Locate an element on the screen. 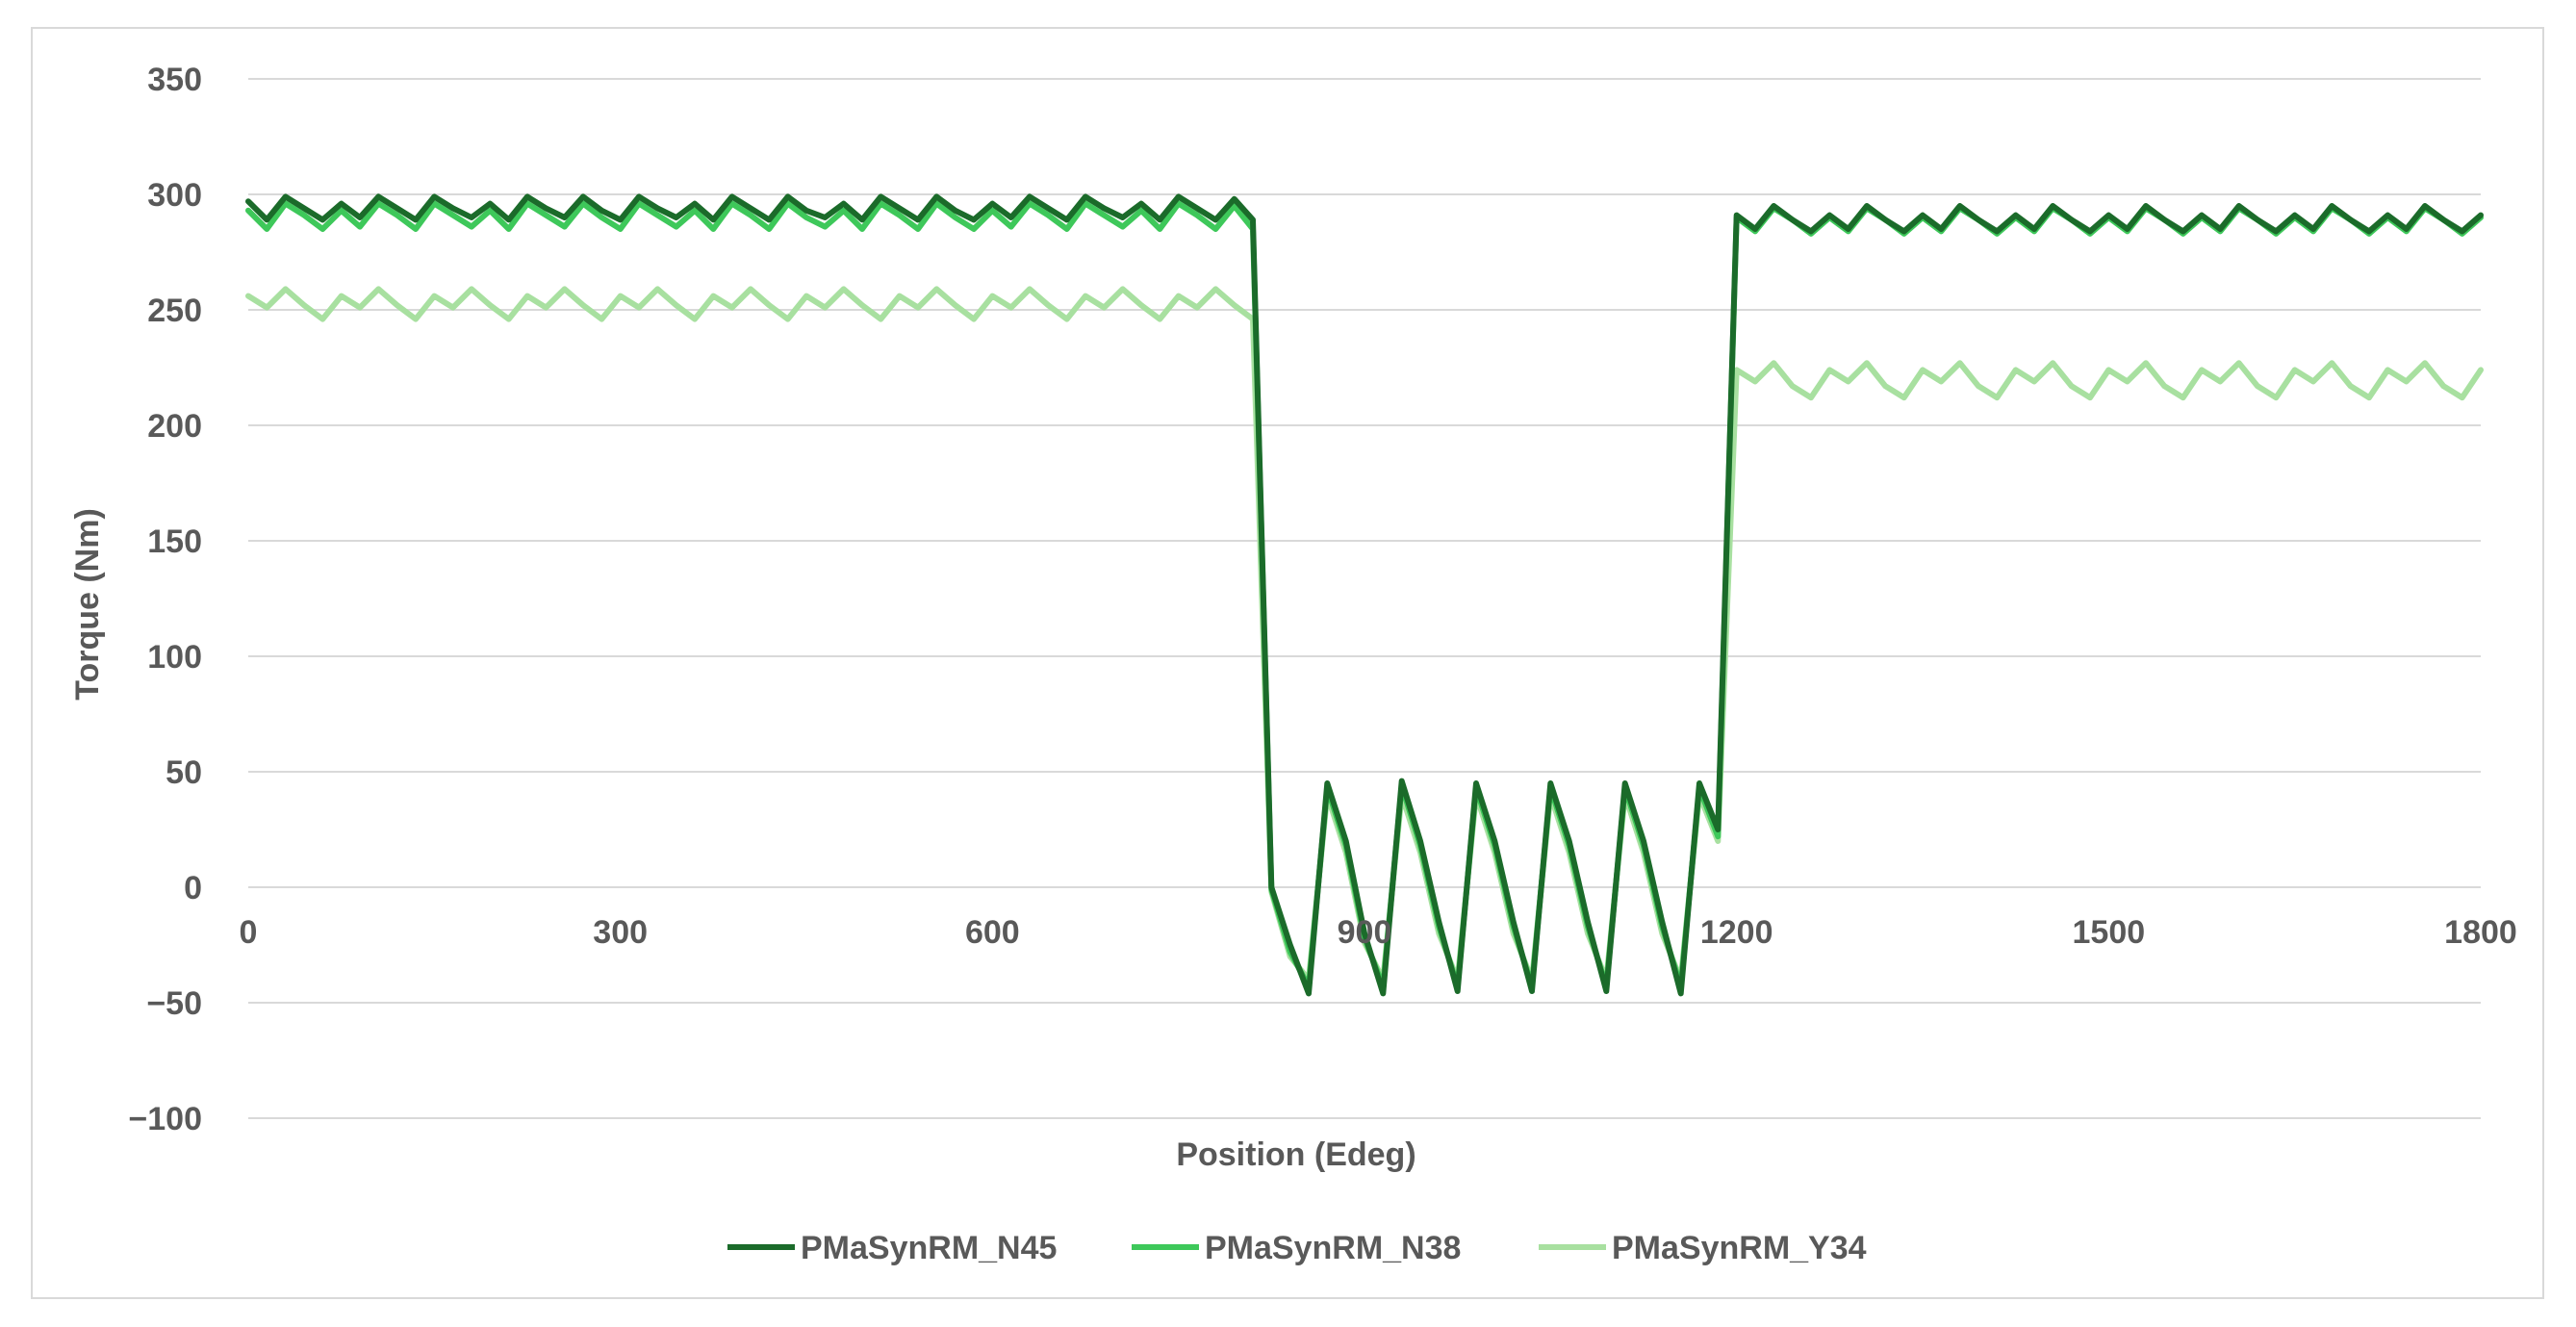 This screenshot has height=1327, width=2576. y-tick-label: 150 is located at coordinates (174, 542).